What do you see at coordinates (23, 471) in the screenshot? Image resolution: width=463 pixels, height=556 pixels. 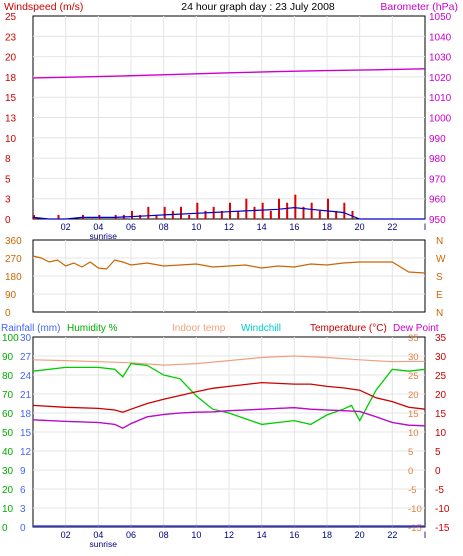 I see `rain-tick-label: 9` at bounding box center [23, 471].